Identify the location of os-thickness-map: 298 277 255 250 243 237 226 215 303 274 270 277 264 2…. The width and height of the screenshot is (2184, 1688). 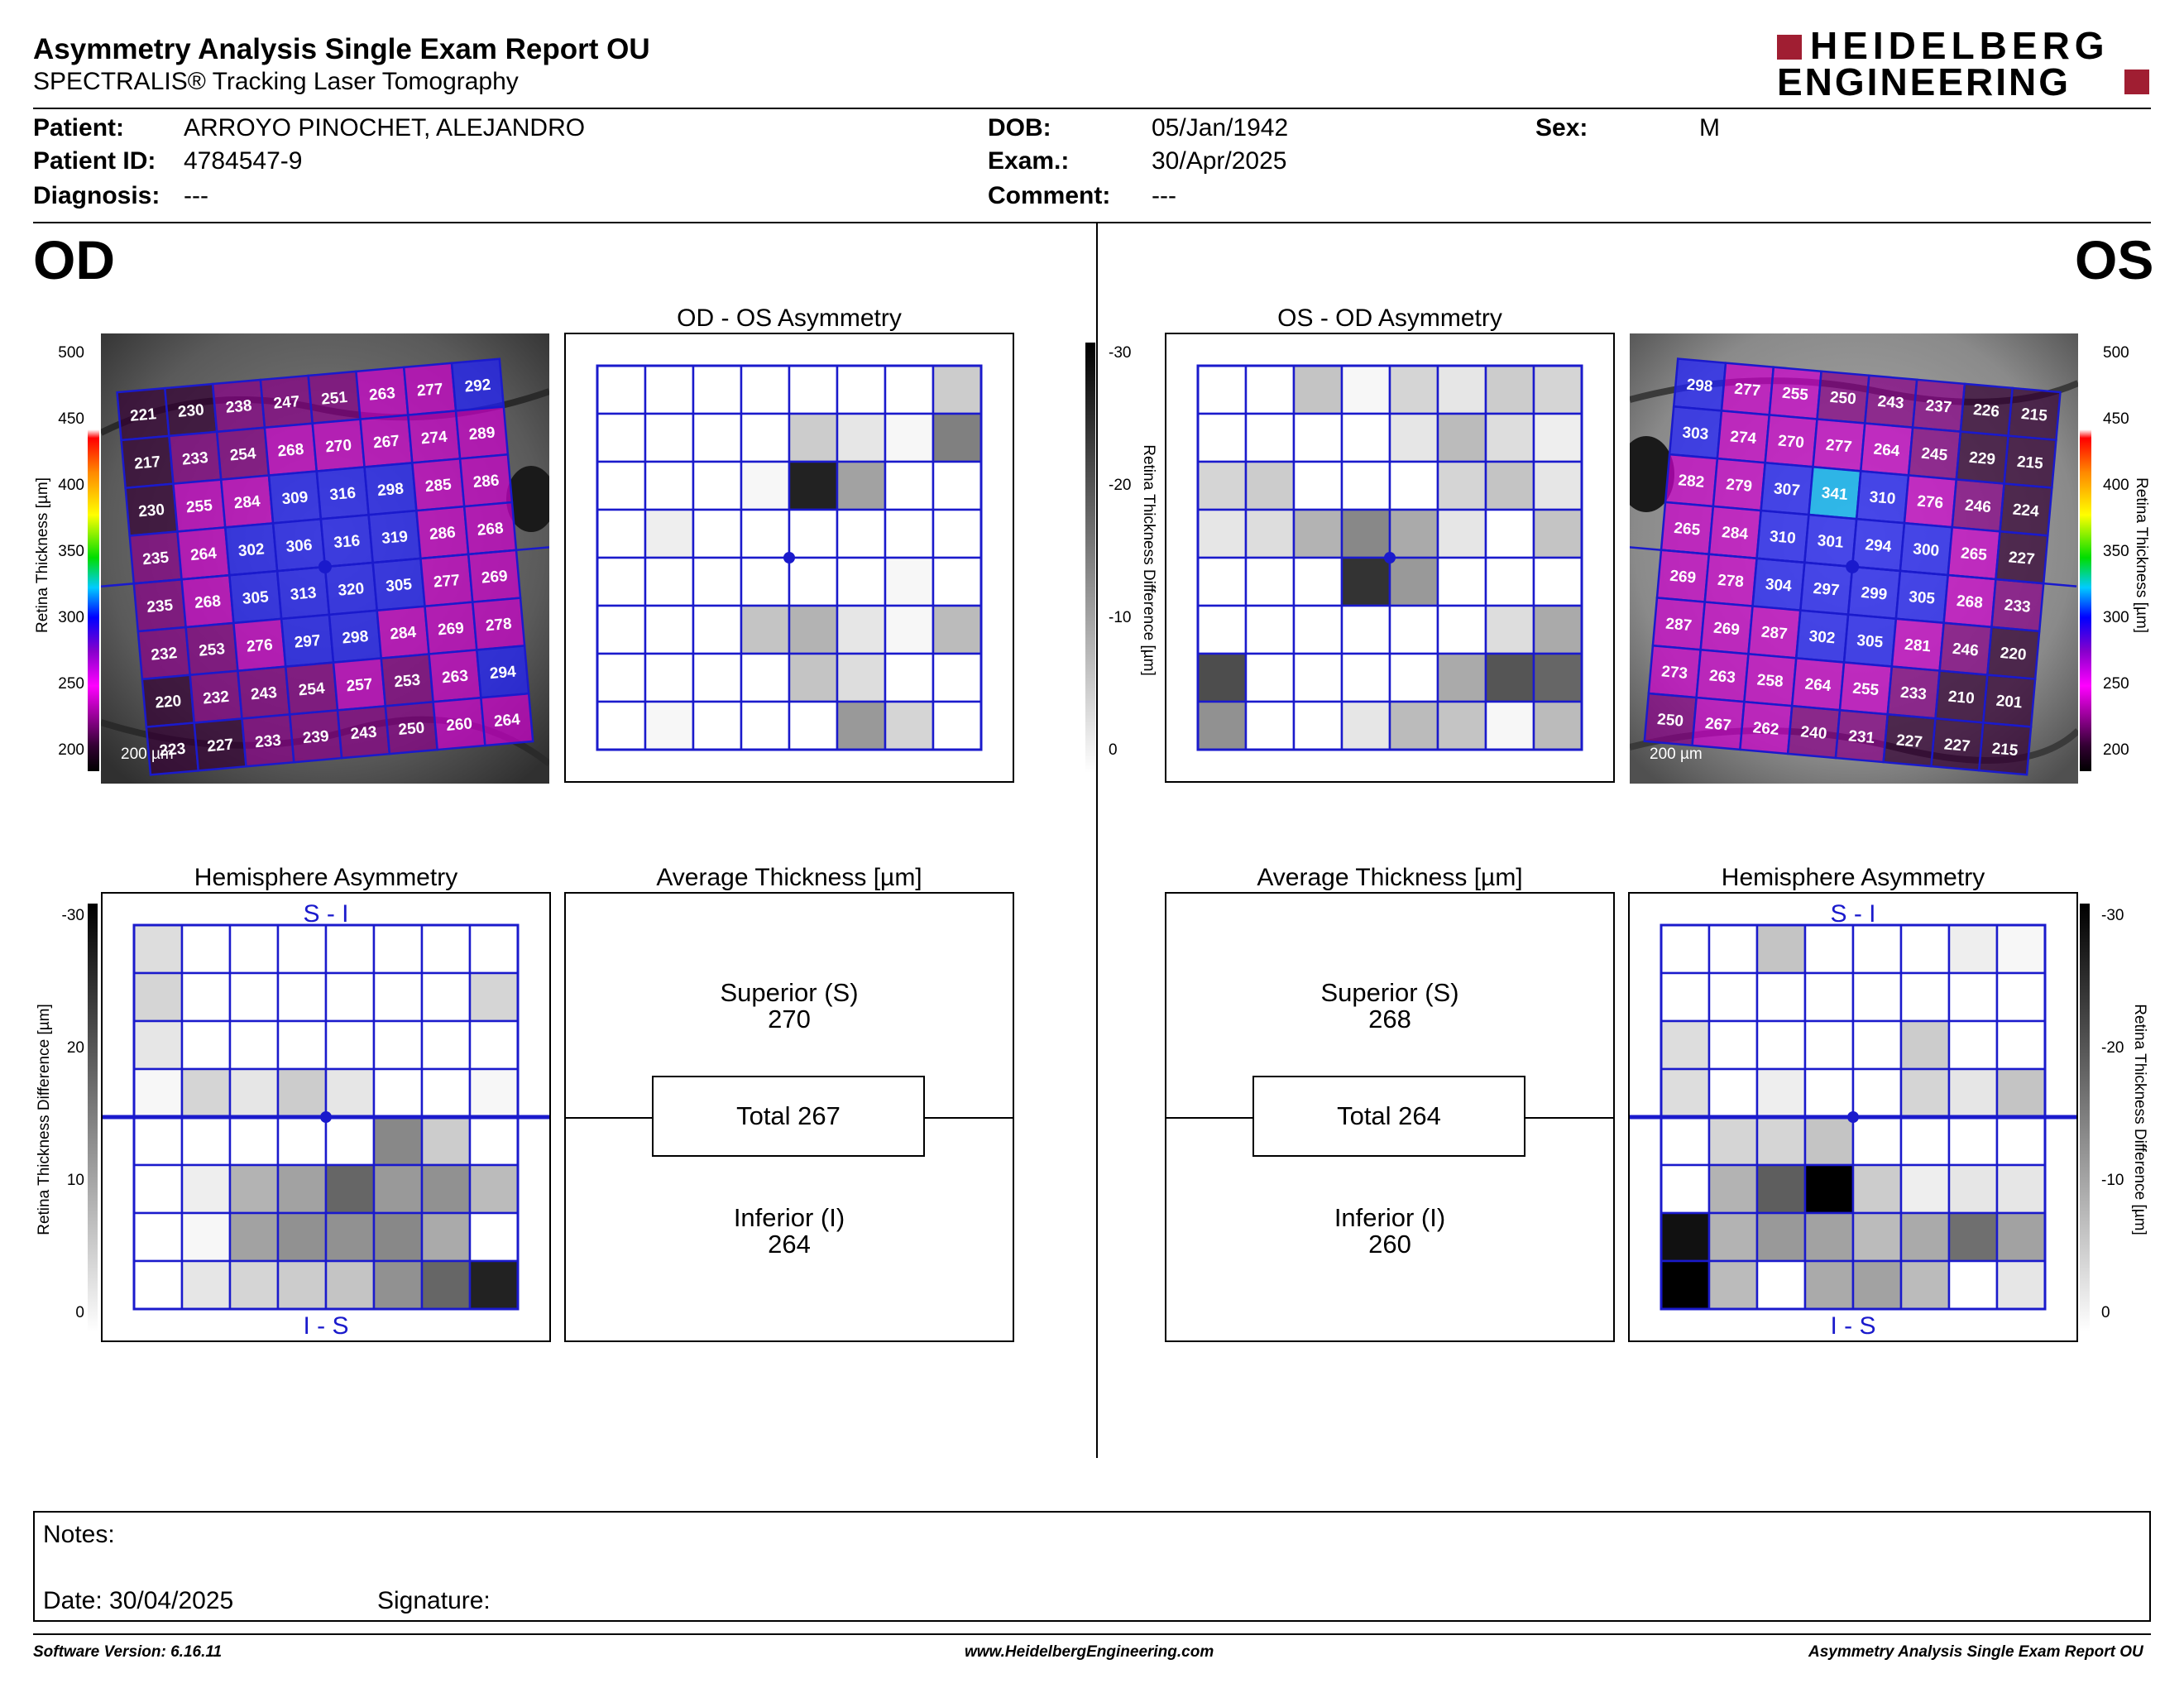
(1853, 566).